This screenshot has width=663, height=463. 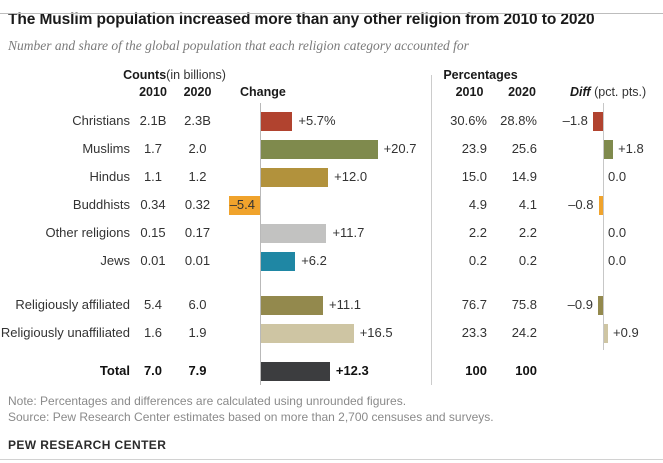 I want to click on table-row: Muslims 1.7 2.0 +20.7 23.9 25.6 +1.8, so click(x=331, y=149).